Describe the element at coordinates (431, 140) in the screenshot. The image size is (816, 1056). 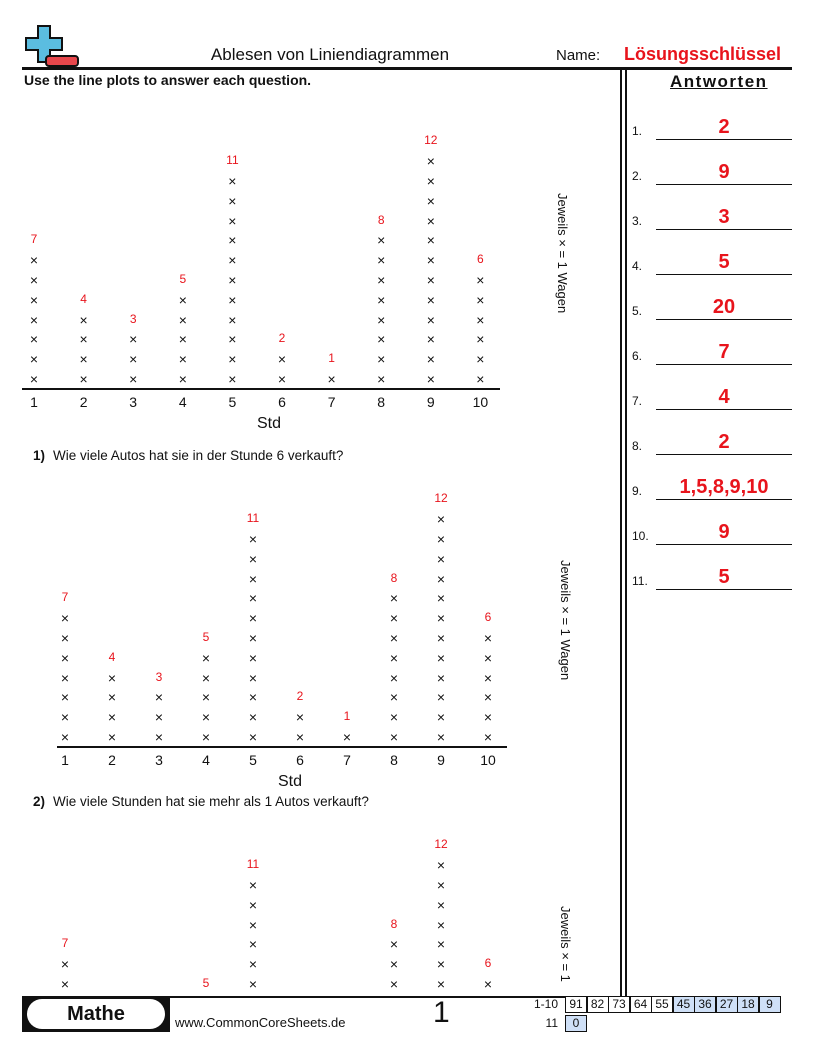
I see `count-label: 12` at that location.